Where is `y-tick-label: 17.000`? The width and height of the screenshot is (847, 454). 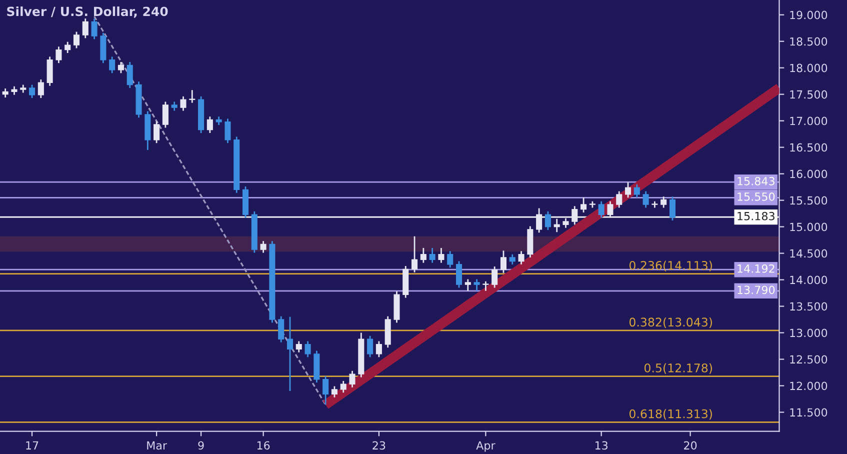
y-tick-label: 17.000 is located at coordinates (809, 121).